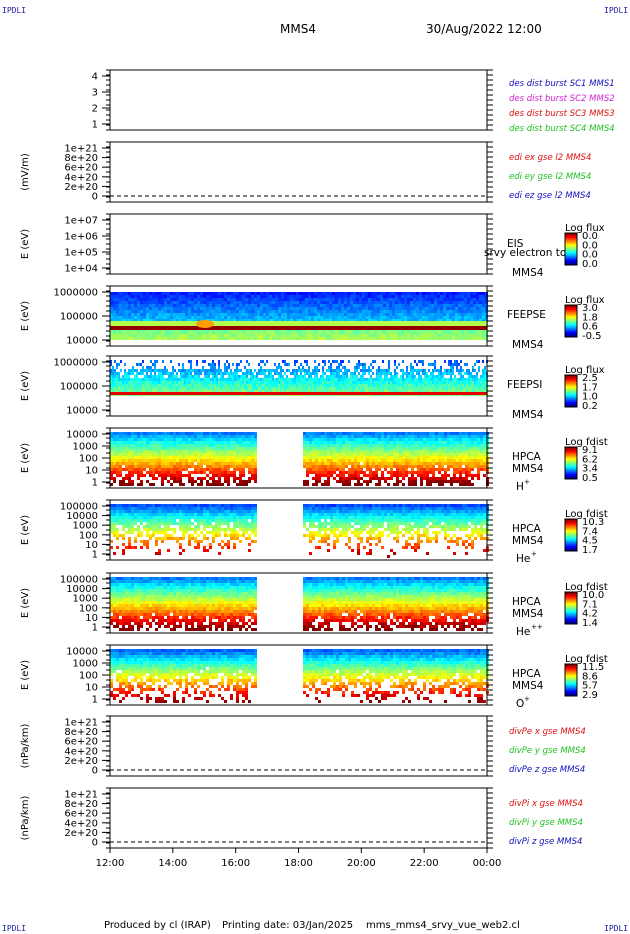 The height and width of the screenshot is (934, 630). I want to click on legend-entry: divPi x gse MMS4, so click(546, 804).